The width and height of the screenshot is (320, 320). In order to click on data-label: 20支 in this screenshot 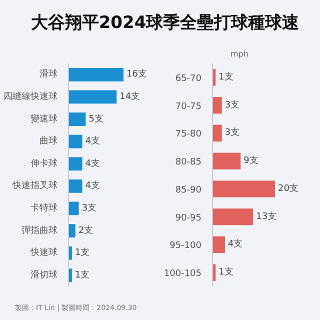, I will do `click(288, 188)`.